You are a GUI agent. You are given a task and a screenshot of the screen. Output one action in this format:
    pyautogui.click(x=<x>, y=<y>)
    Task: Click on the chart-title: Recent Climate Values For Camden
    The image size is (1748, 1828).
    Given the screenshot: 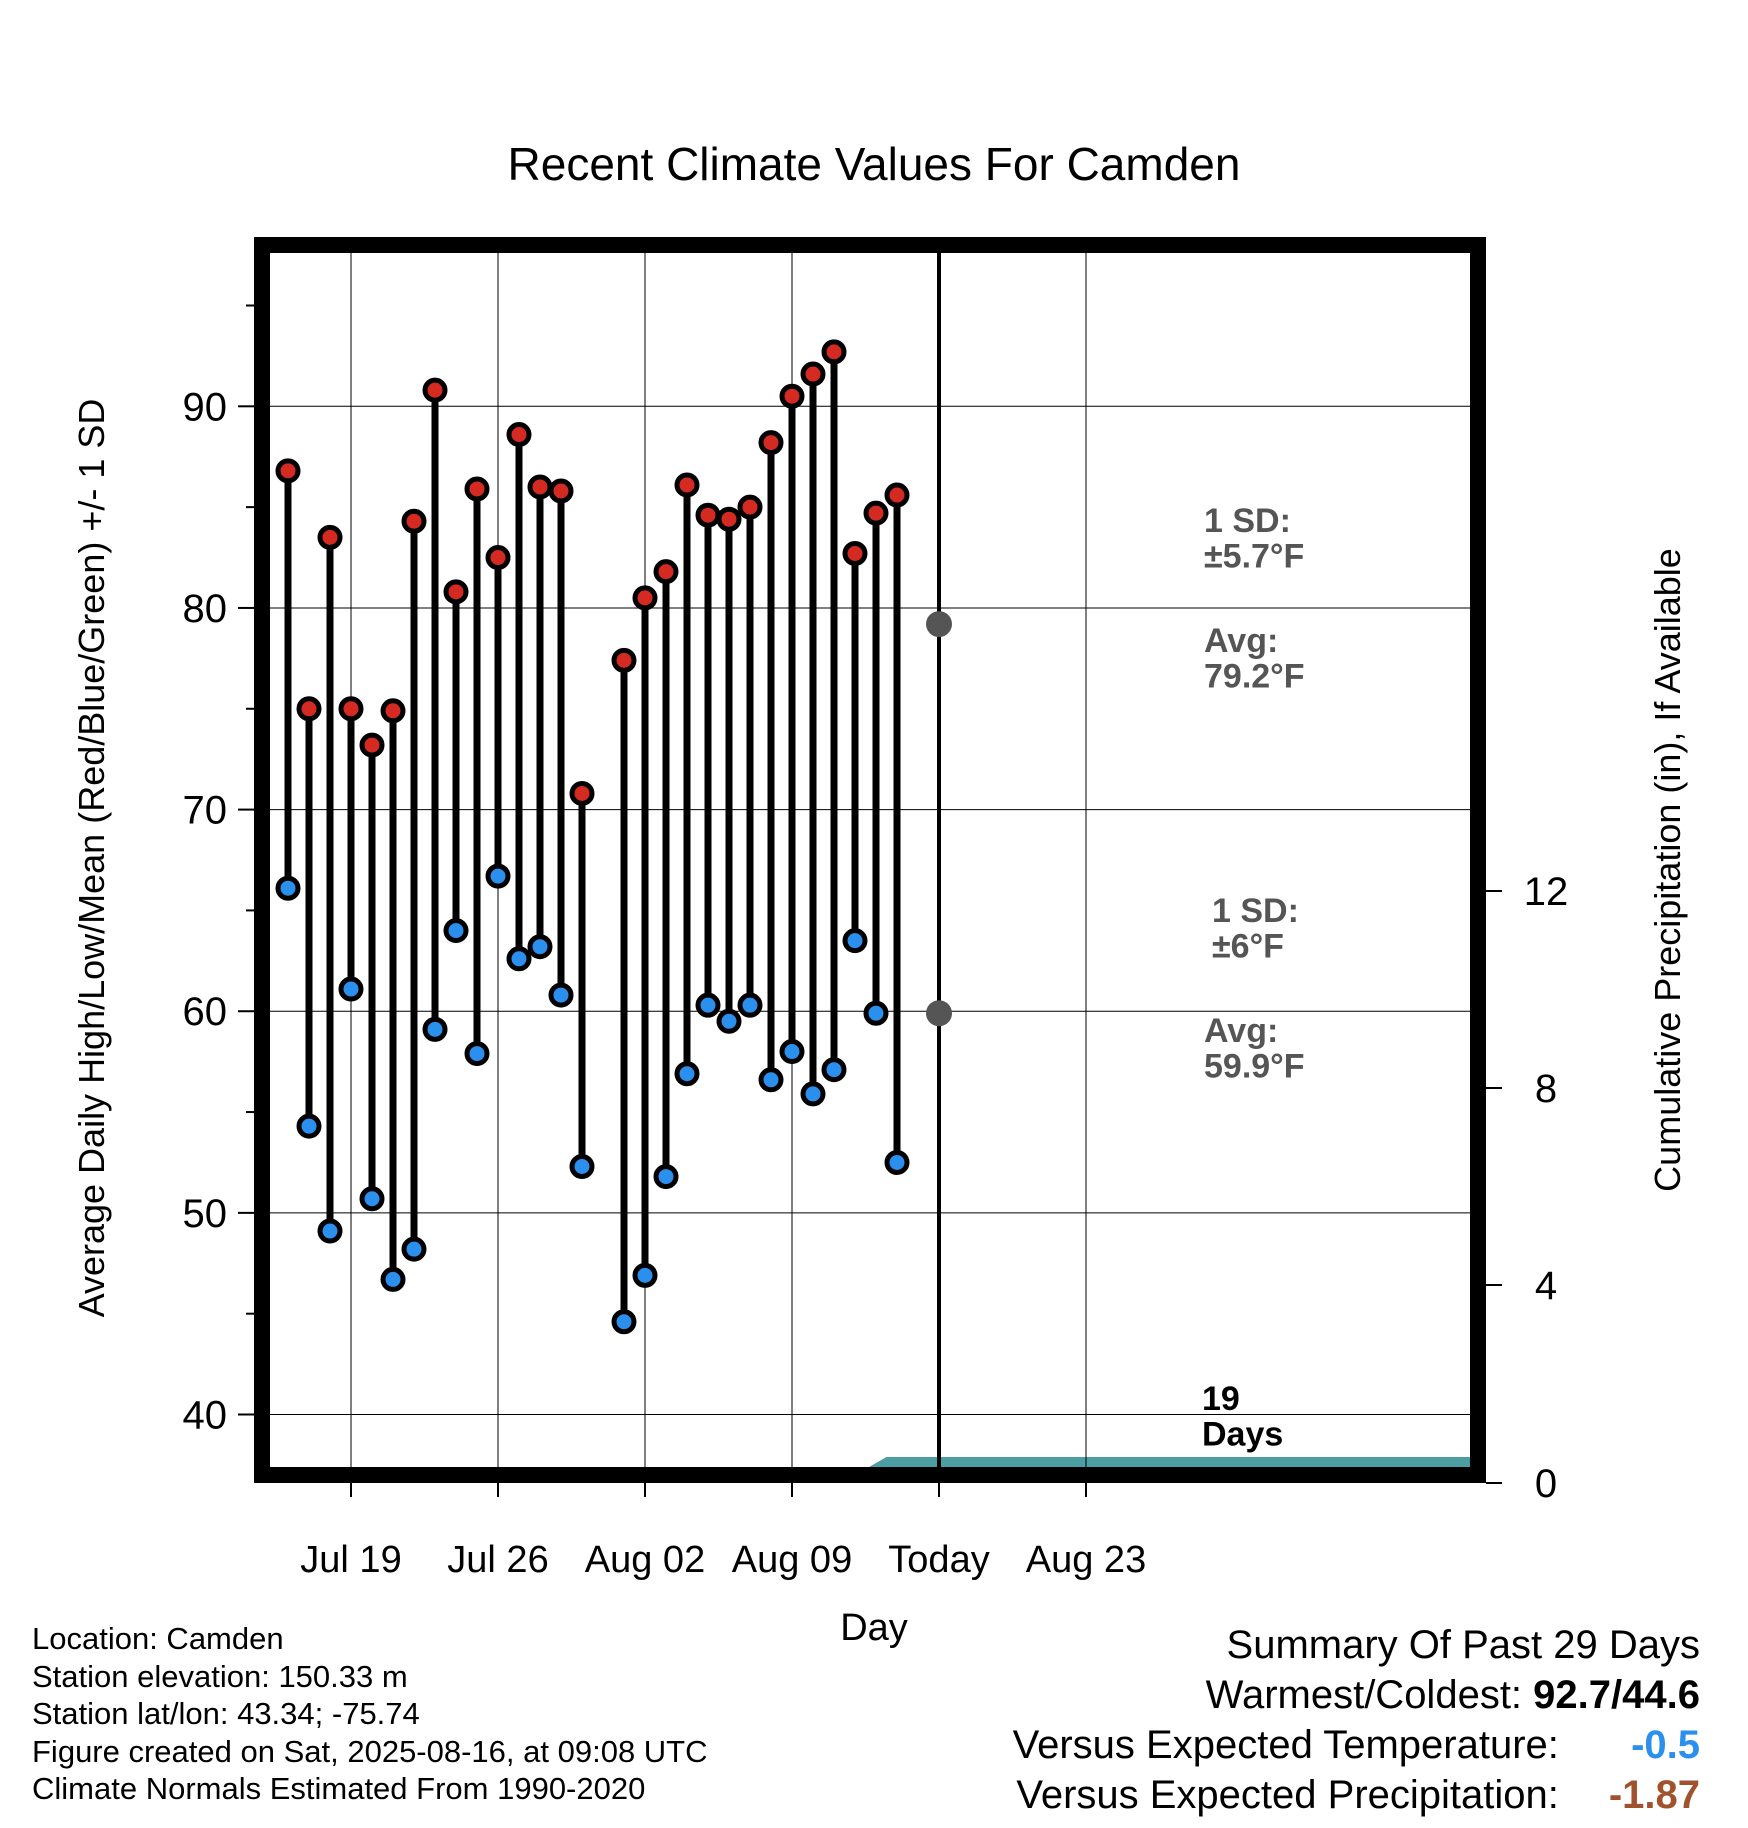 What is the action you would take?
    pyautogui.click(x=874, y=164)
    